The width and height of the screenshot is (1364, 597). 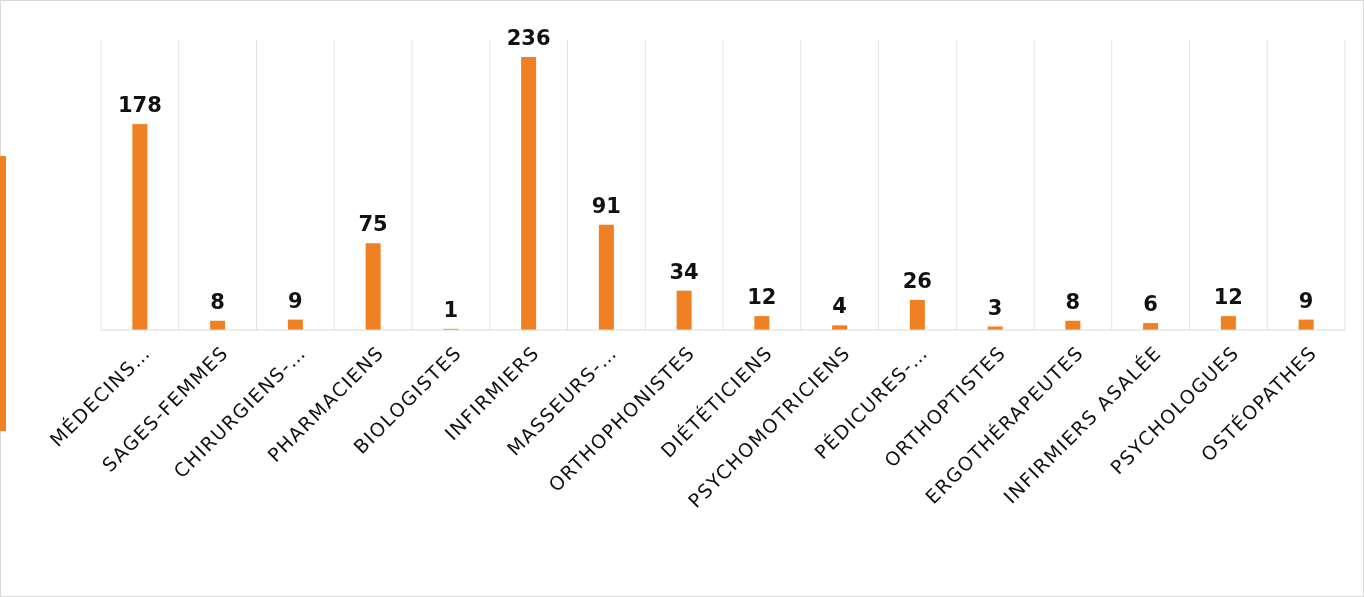 What do you see at coordinates (451, 309) in the screenshot?
I see `data-label: 1` at bounding box center [451, 309].